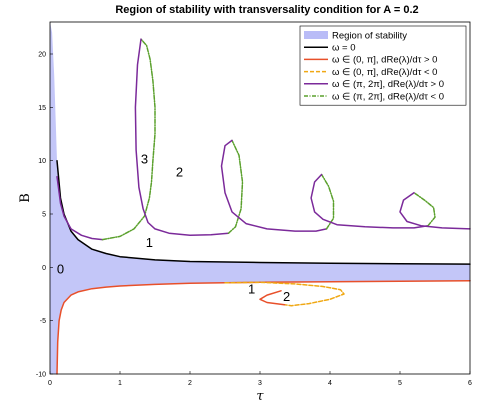 The width and height of the screenshot is (492, 412). I want to click on x-axis-label: τ, so click(260, 396).